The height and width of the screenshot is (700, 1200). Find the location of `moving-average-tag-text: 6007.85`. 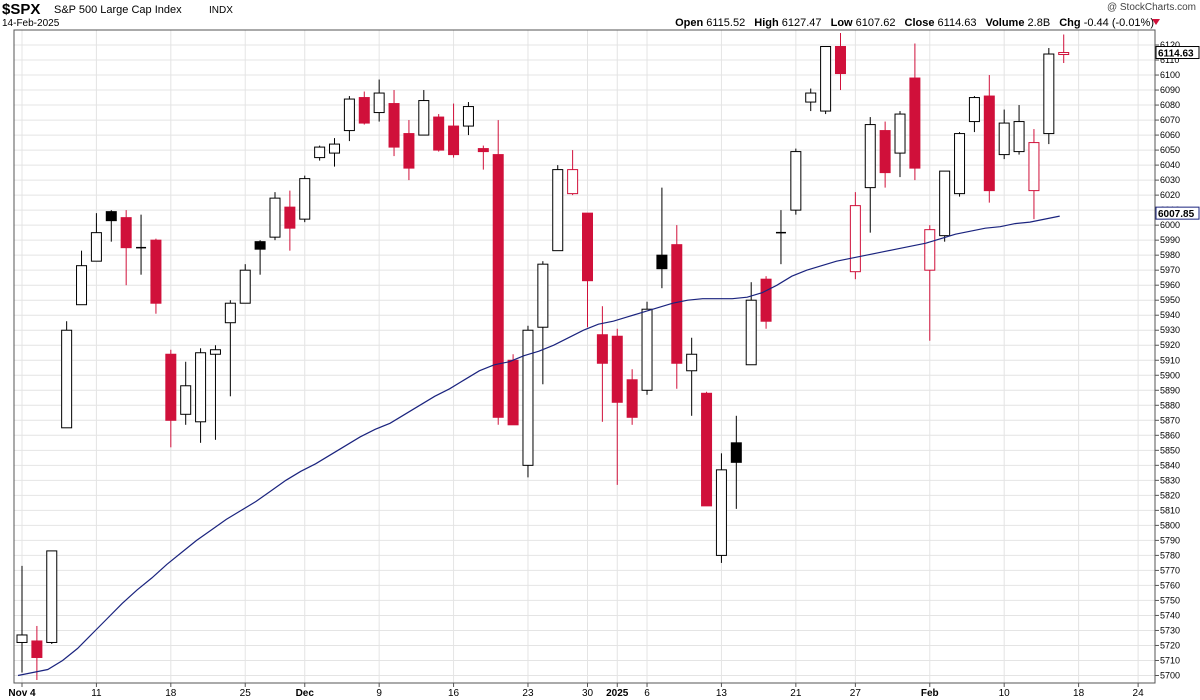

moving-average-tag-text: 6007.85 is located at coordinates (1176, 214).